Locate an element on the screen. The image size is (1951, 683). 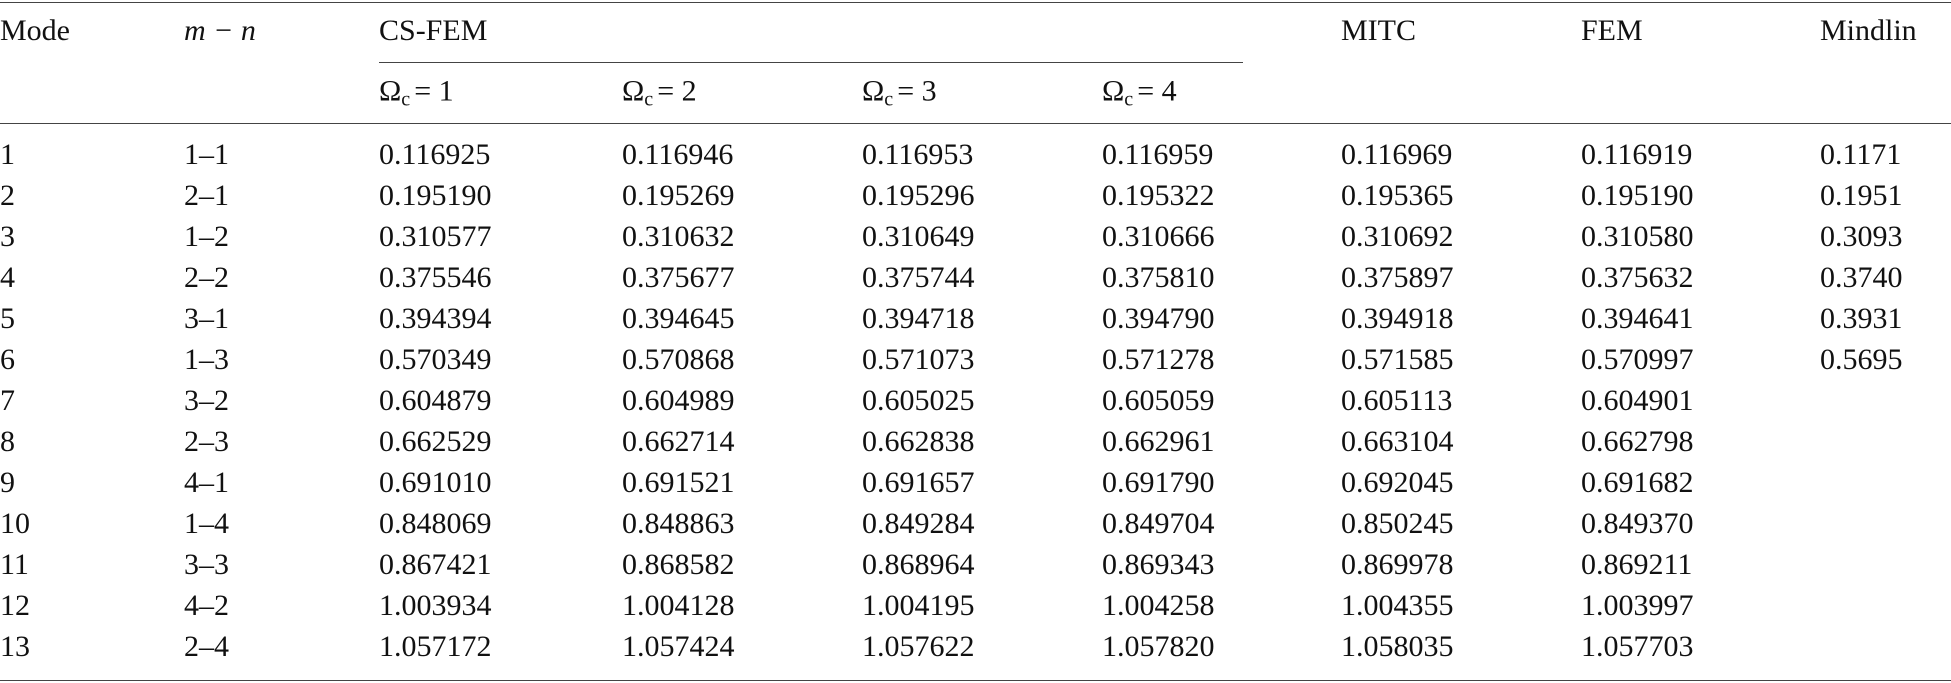
frequency: 0.394918 is located at coordinates (1397, 318).